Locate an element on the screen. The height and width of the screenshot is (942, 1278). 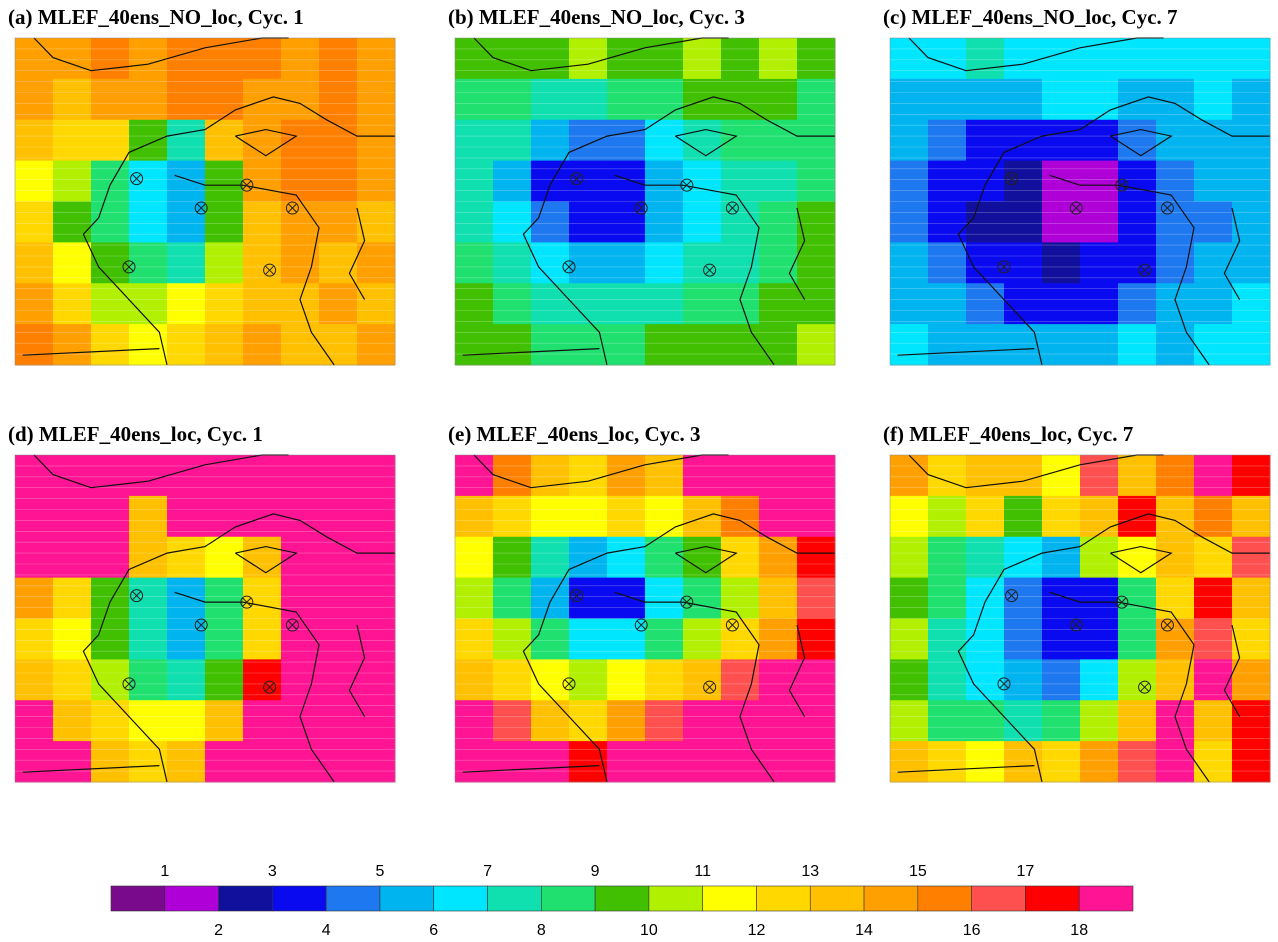
colorbar-label: 6 is located at coordinates (433, 930).